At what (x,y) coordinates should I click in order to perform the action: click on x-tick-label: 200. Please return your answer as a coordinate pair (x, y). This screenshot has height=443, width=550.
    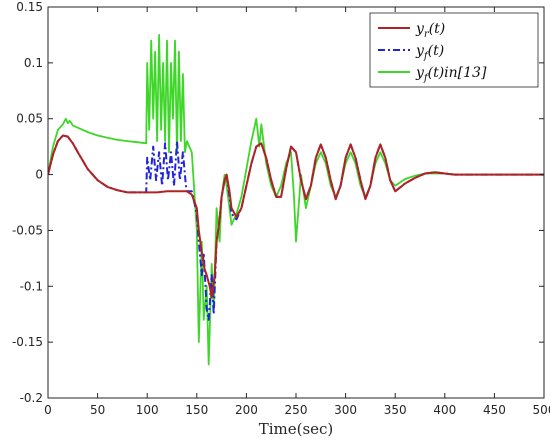
    Looking at the image, I should click on (246, 410).